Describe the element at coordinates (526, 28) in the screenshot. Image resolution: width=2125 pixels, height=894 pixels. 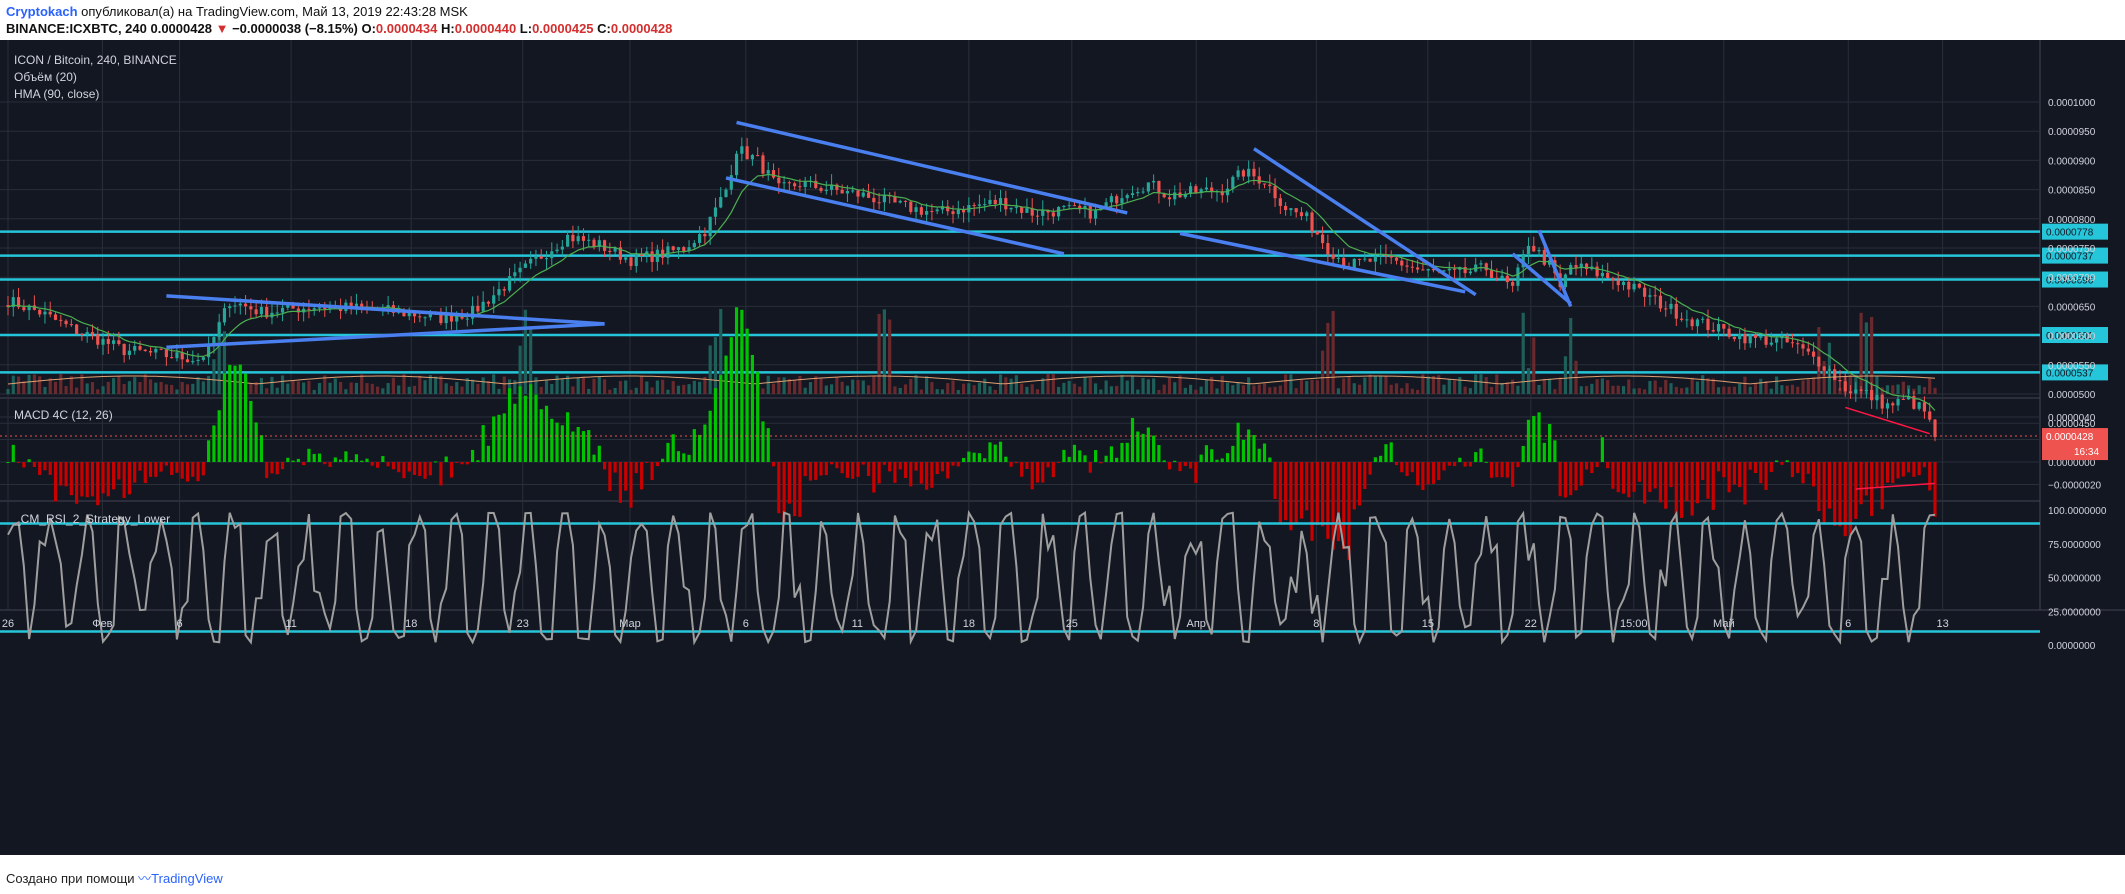
I see `low-label: L:` at that location.